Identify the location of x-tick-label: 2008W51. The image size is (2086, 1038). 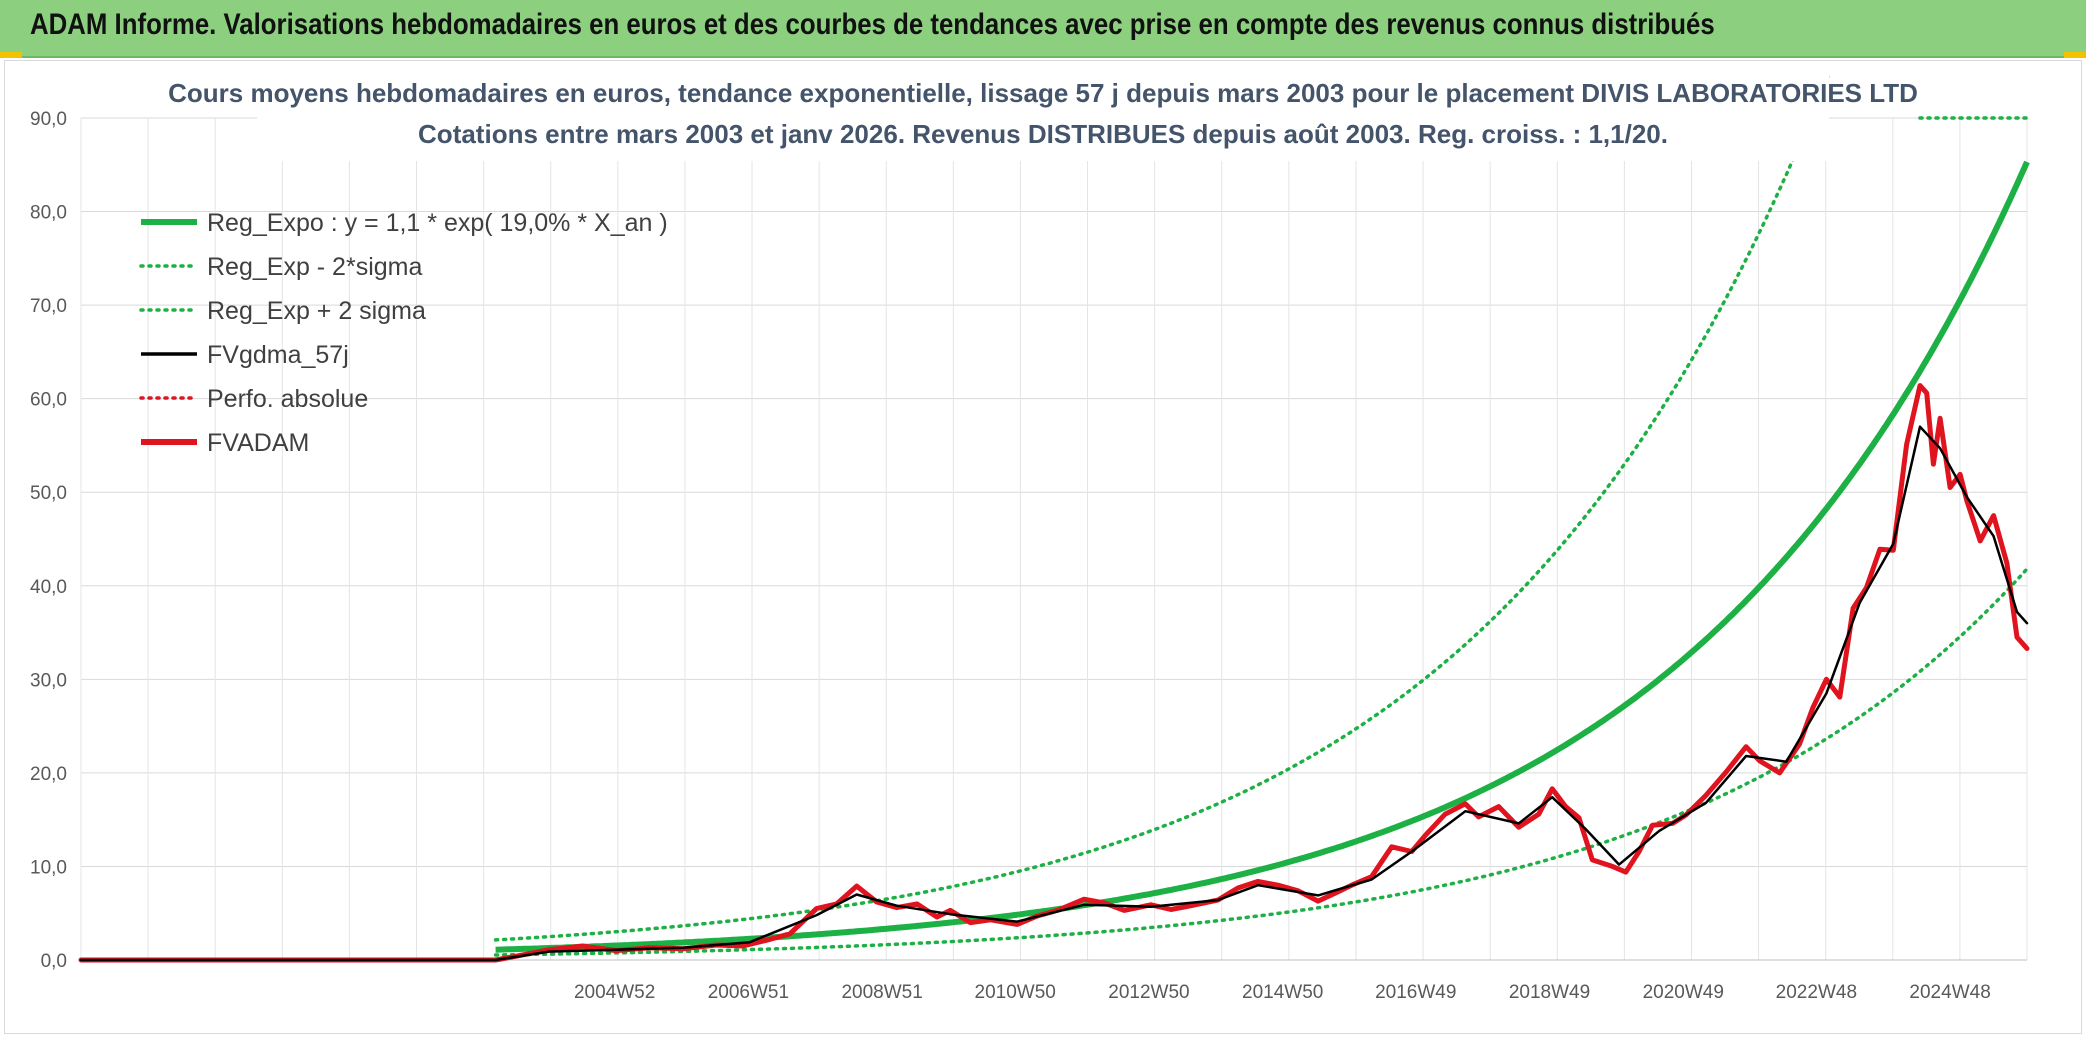
(881, 992).